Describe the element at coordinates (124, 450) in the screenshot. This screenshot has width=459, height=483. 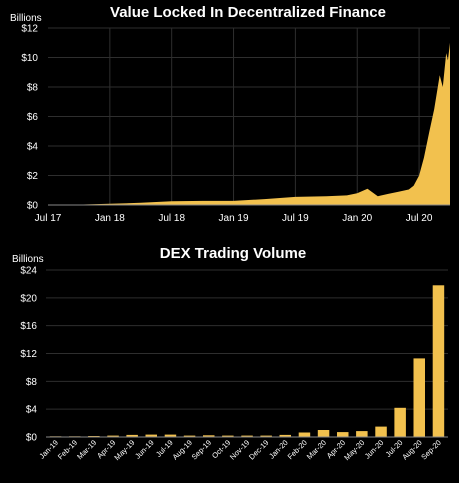
I see `dex-x-tick-label: May-19` at that location.